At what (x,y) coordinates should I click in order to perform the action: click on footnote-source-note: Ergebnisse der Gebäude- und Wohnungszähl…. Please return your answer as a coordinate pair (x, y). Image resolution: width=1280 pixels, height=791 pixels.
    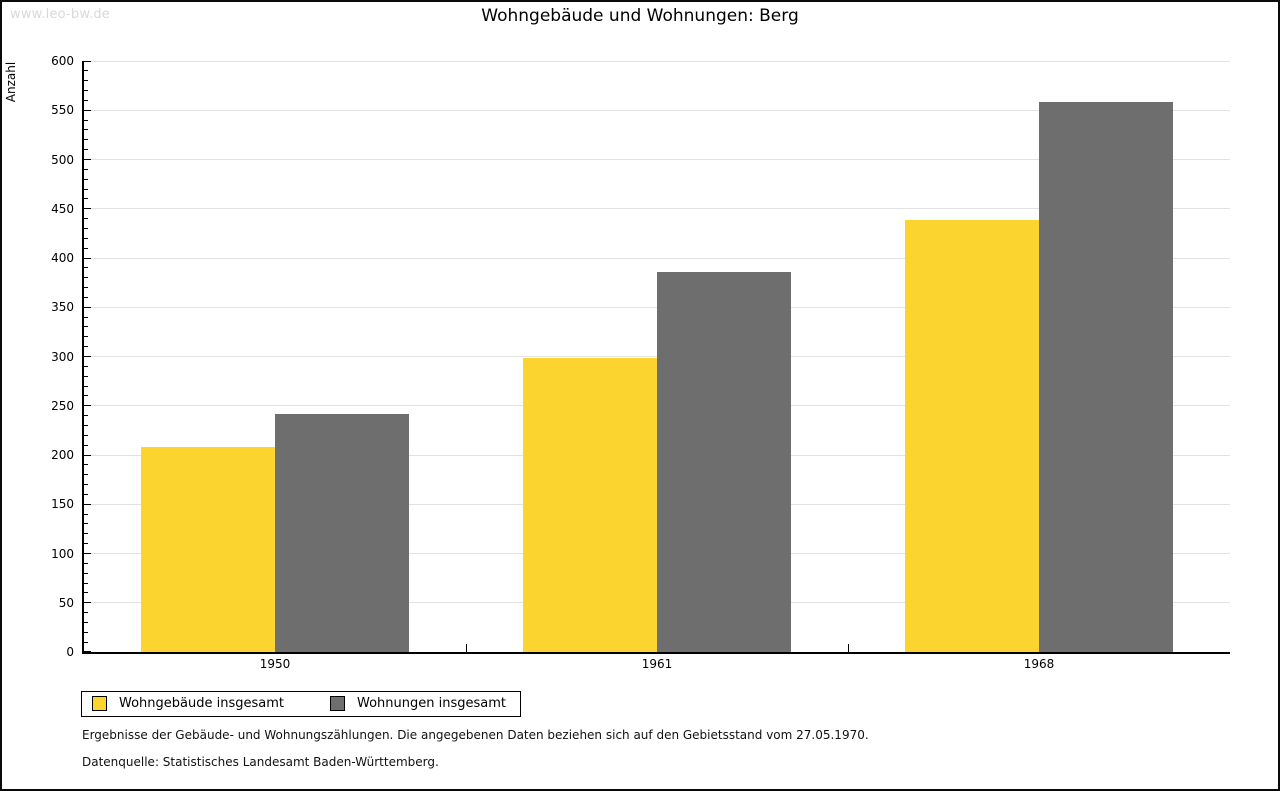
    Looking at the image, I should click on (475, 735).